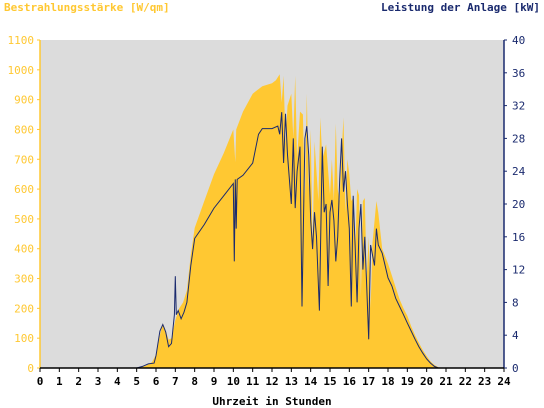  What do you see at coordinates (24, 249) in the screenshot?
I see `left-y-tick-label: 400` at bounding box center [24, 249].